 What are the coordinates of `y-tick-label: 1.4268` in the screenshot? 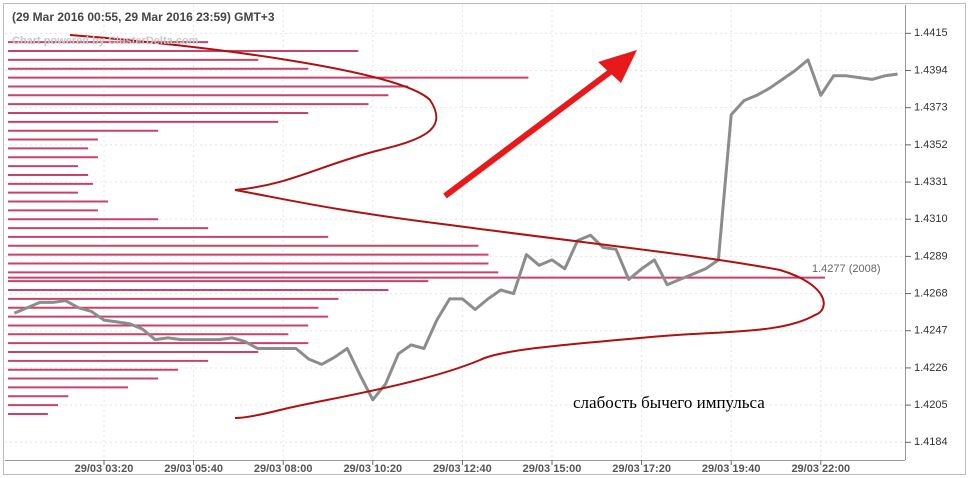 It's located at (931, 293).